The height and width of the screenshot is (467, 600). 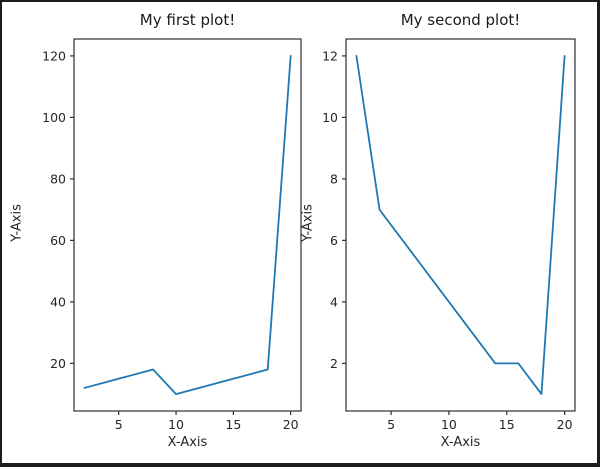 I want to click on second-plot-title: My second plot!, so click(x=460, y=20).